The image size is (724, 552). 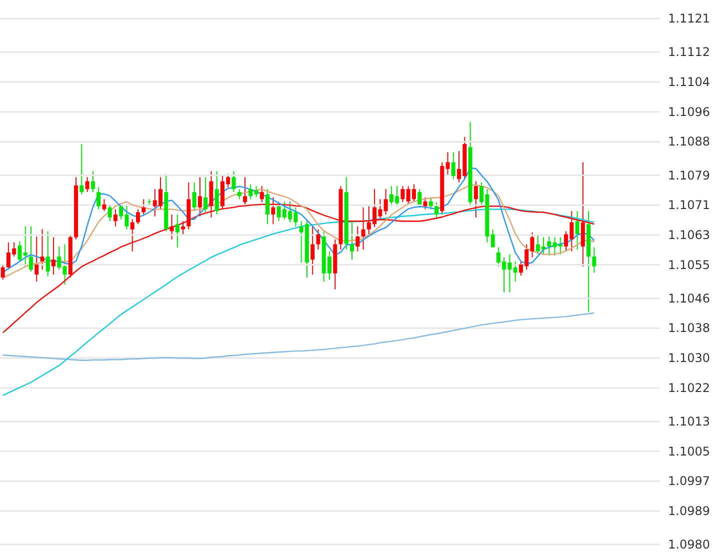 What do you see at coordinates (689, 481) in the screenshot?
I see `y-tick-label: 1.0997` at bounding box center [689, 481].